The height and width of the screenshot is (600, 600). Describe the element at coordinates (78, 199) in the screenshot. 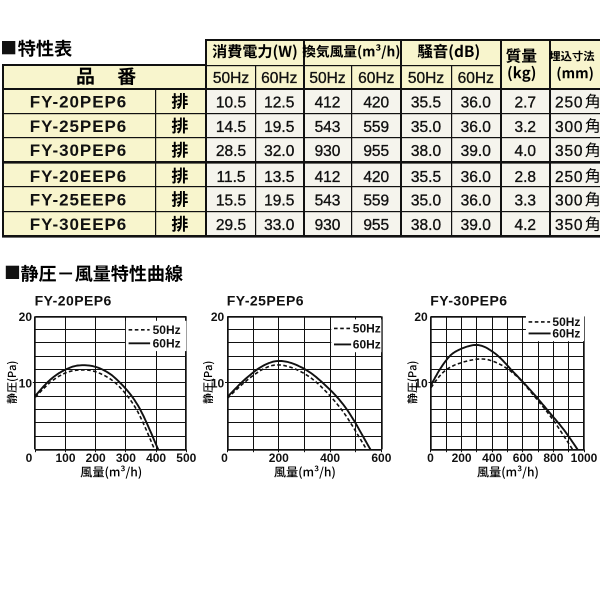

I see `svg-text: FY-25EEP6` at that location.